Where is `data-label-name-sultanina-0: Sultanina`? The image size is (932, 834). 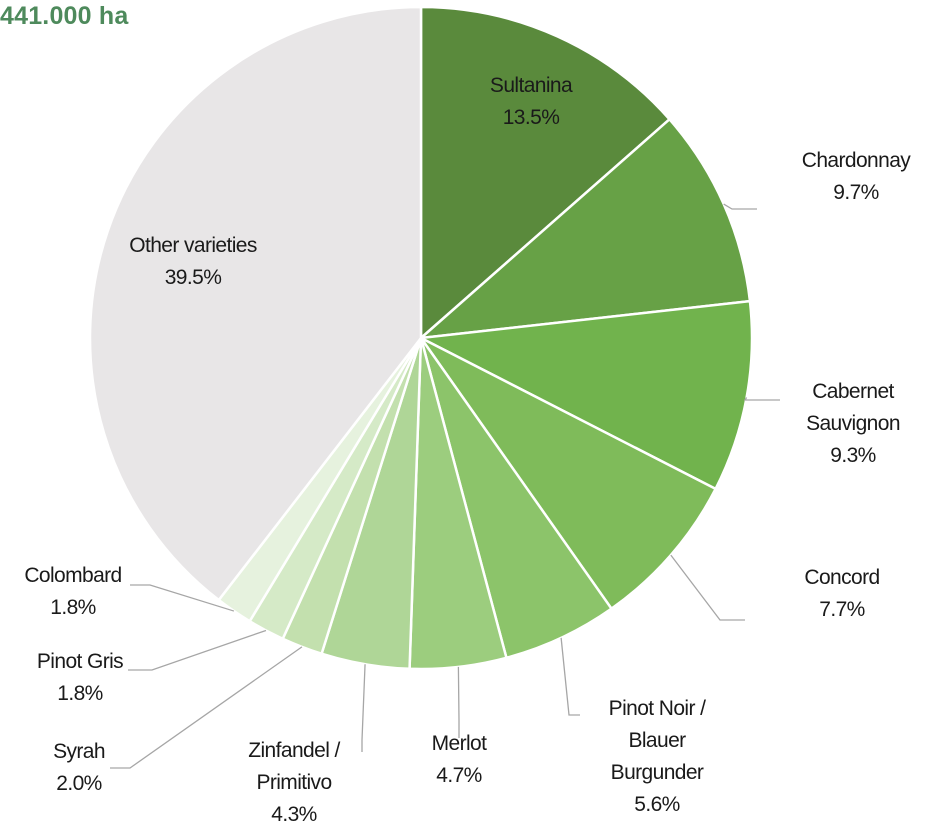 data-label-name-sultanina-0: Sultanina is located at coordinates (531, 85).